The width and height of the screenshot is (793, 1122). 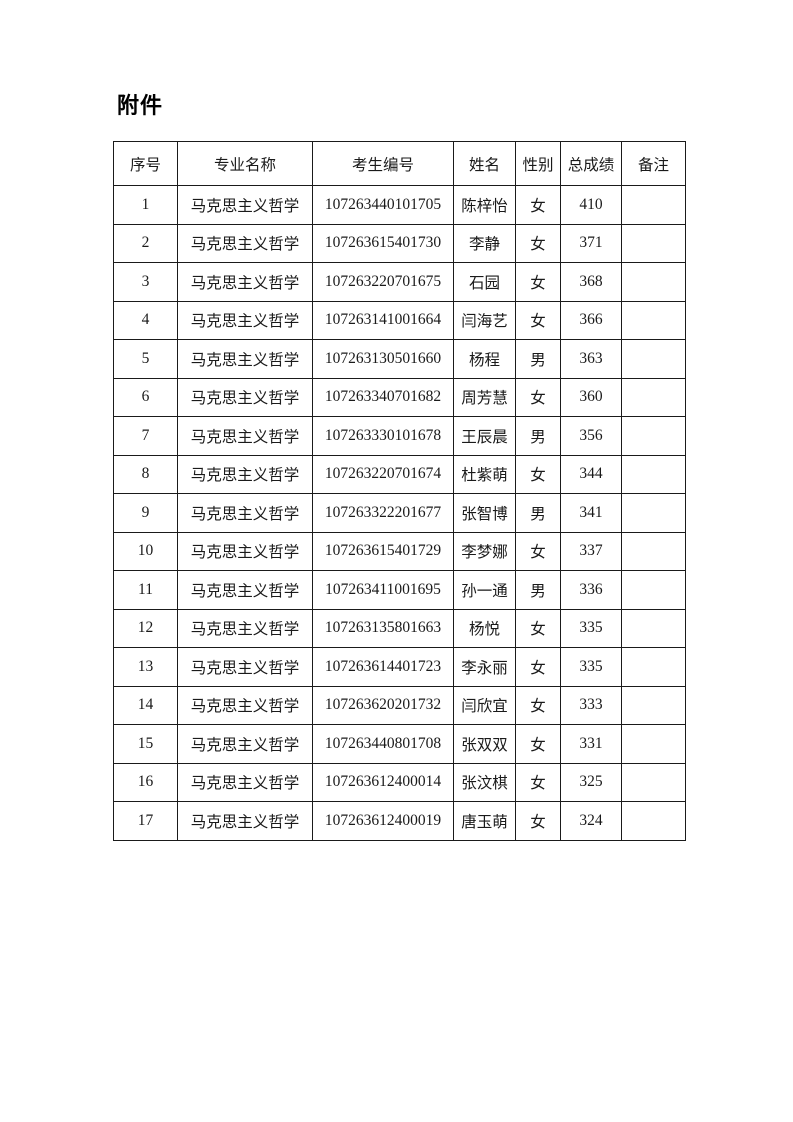 I want to click on cell-no: 12, so click(x=145, y=628).